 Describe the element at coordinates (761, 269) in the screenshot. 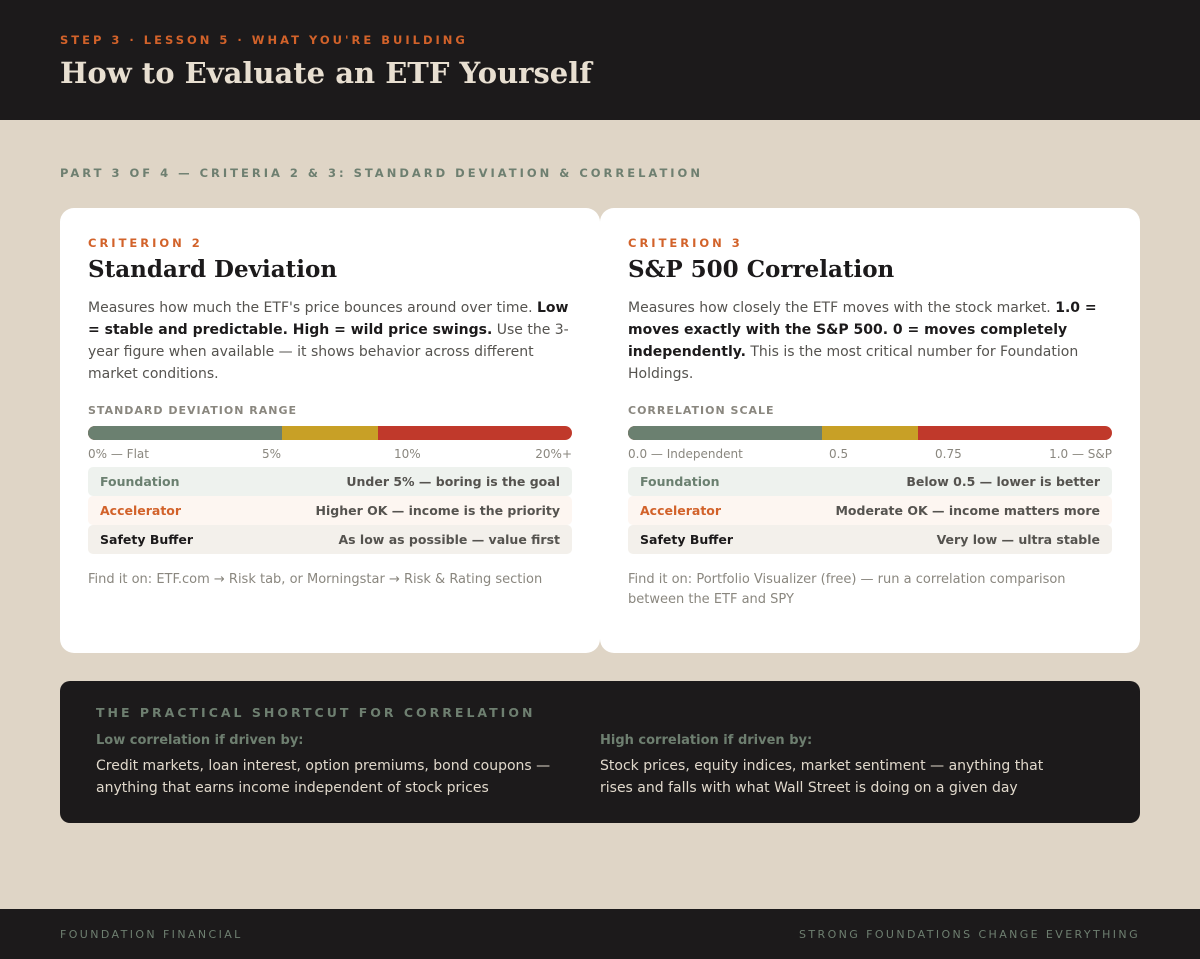

I see `criterion-title: S&P 500 Correlation` at that location.